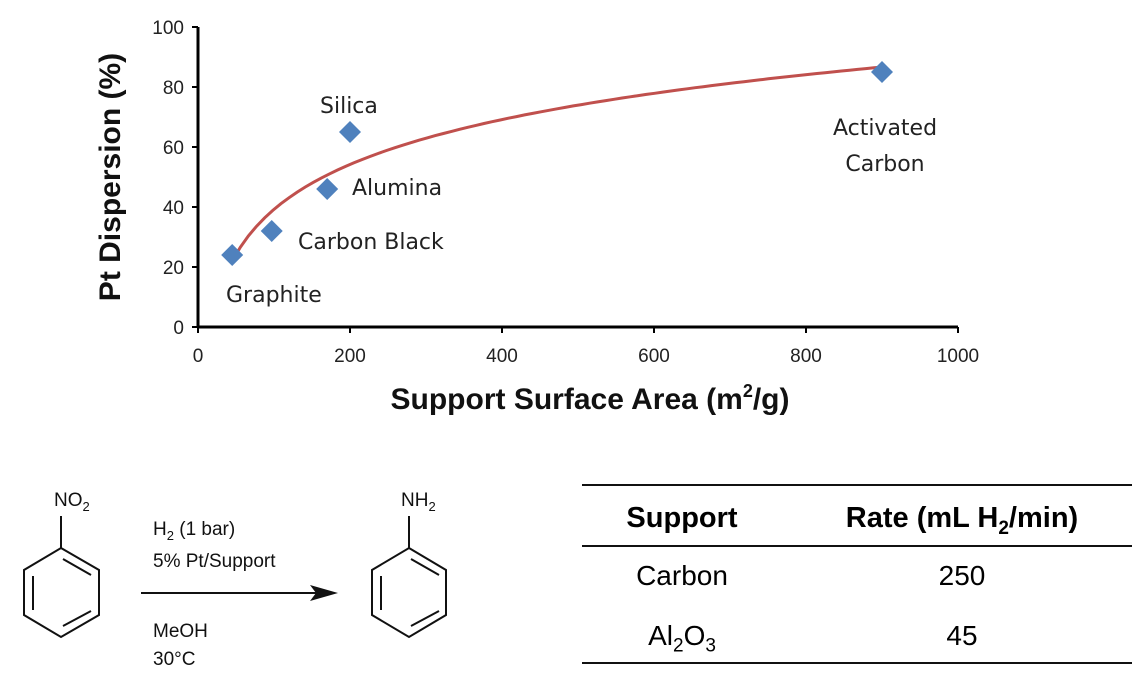 This screenshot has height=673, width=1137. Describe the element at coordinates (586, 347) in the screenshot. I see `x-ticks: 0 200 400 600 800 1000` at that location.